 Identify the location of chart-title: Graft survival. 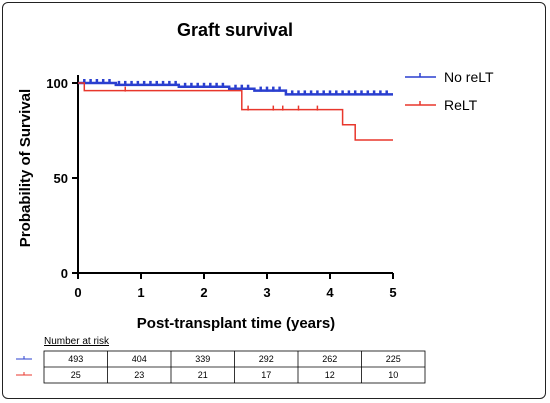
(235, 30).